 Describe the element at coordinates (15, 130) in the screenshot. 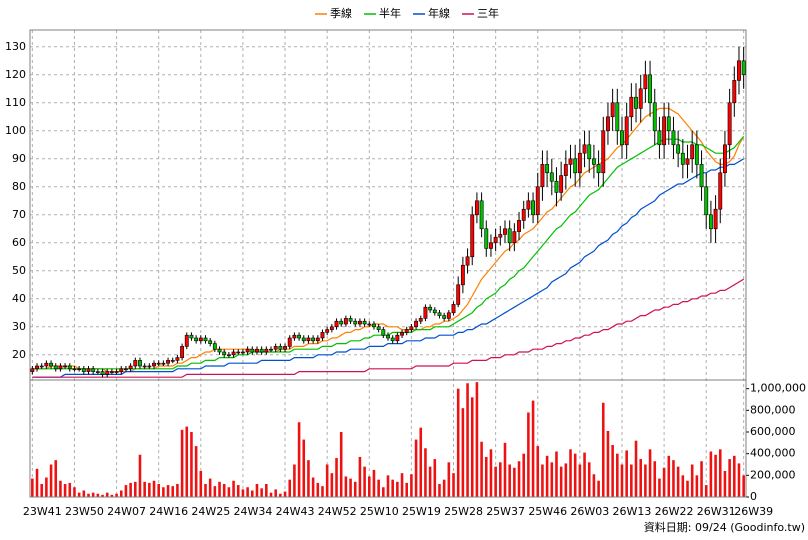

I see `y-tick-label: 100` at that location.